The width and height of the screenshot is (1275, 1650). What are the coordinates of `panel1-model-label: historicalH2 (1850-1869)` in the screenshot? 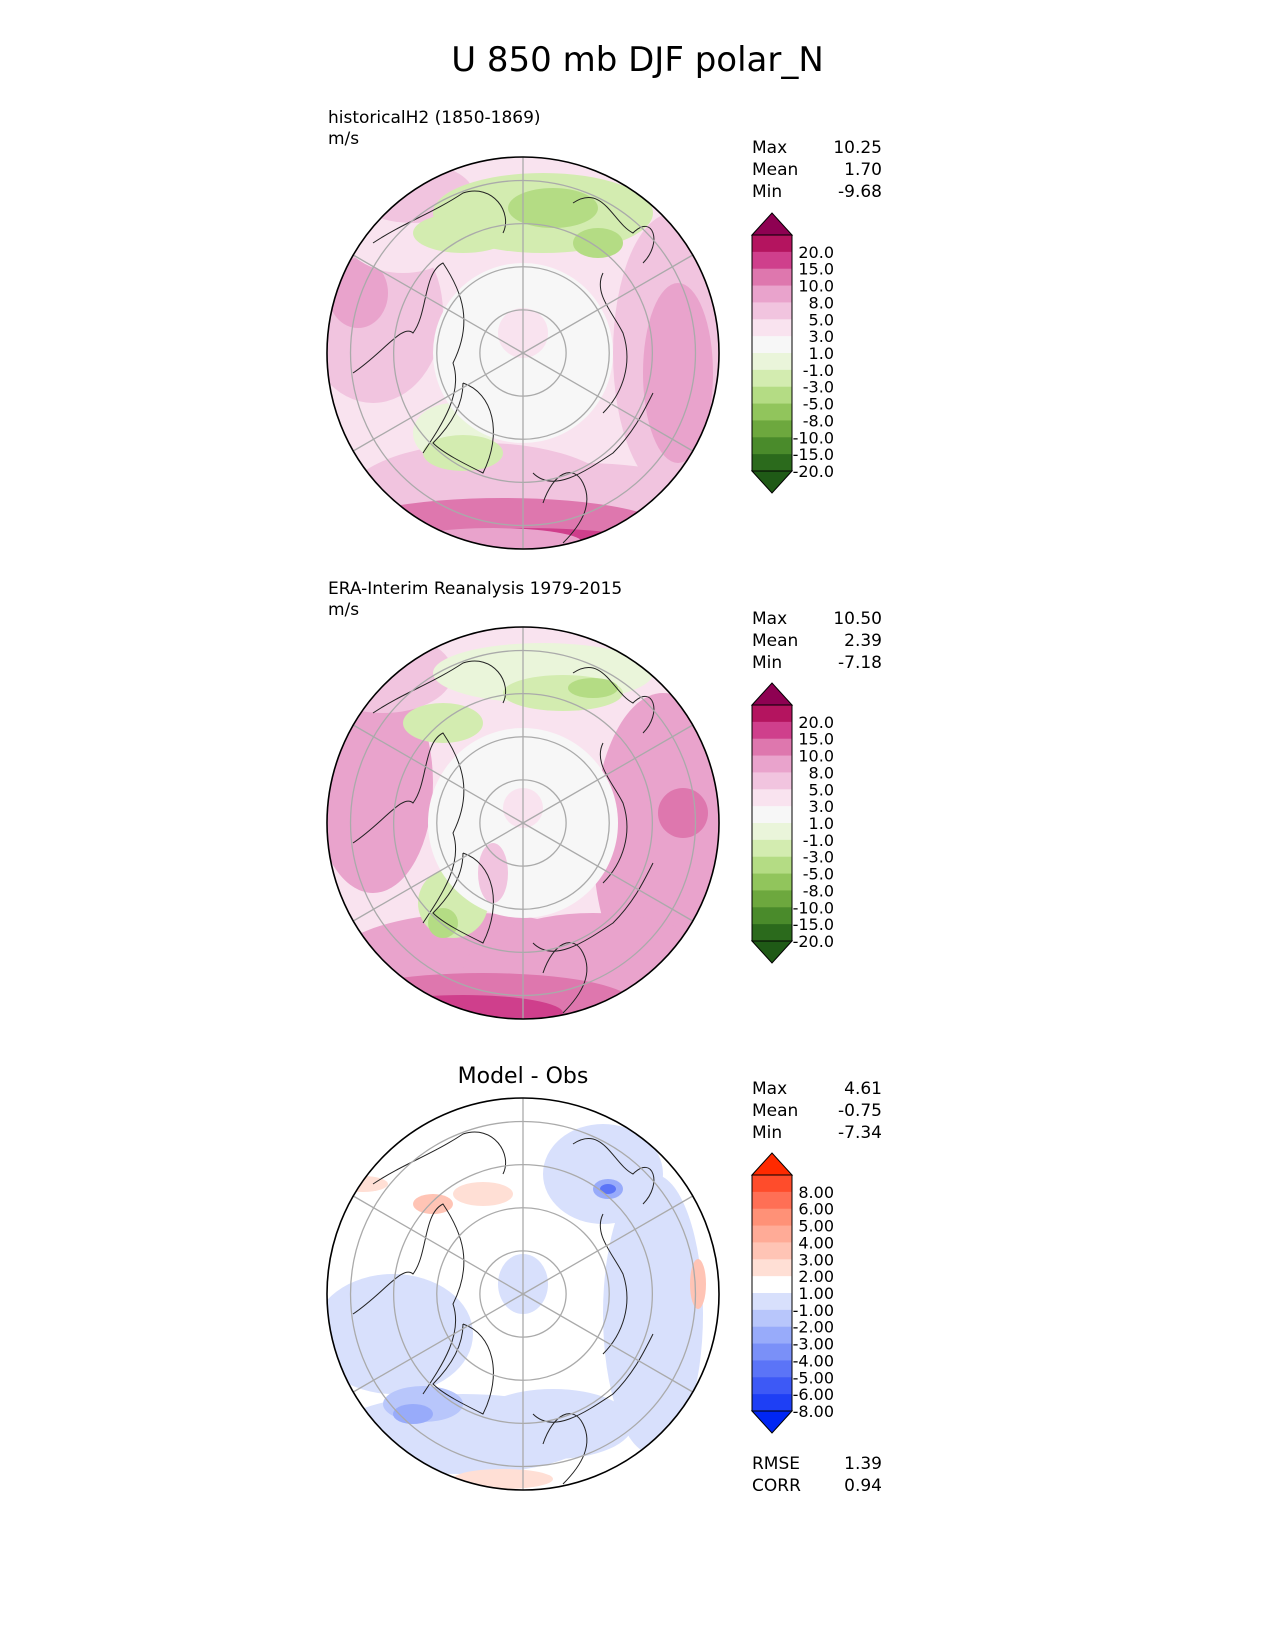 It's located at (434, 118).